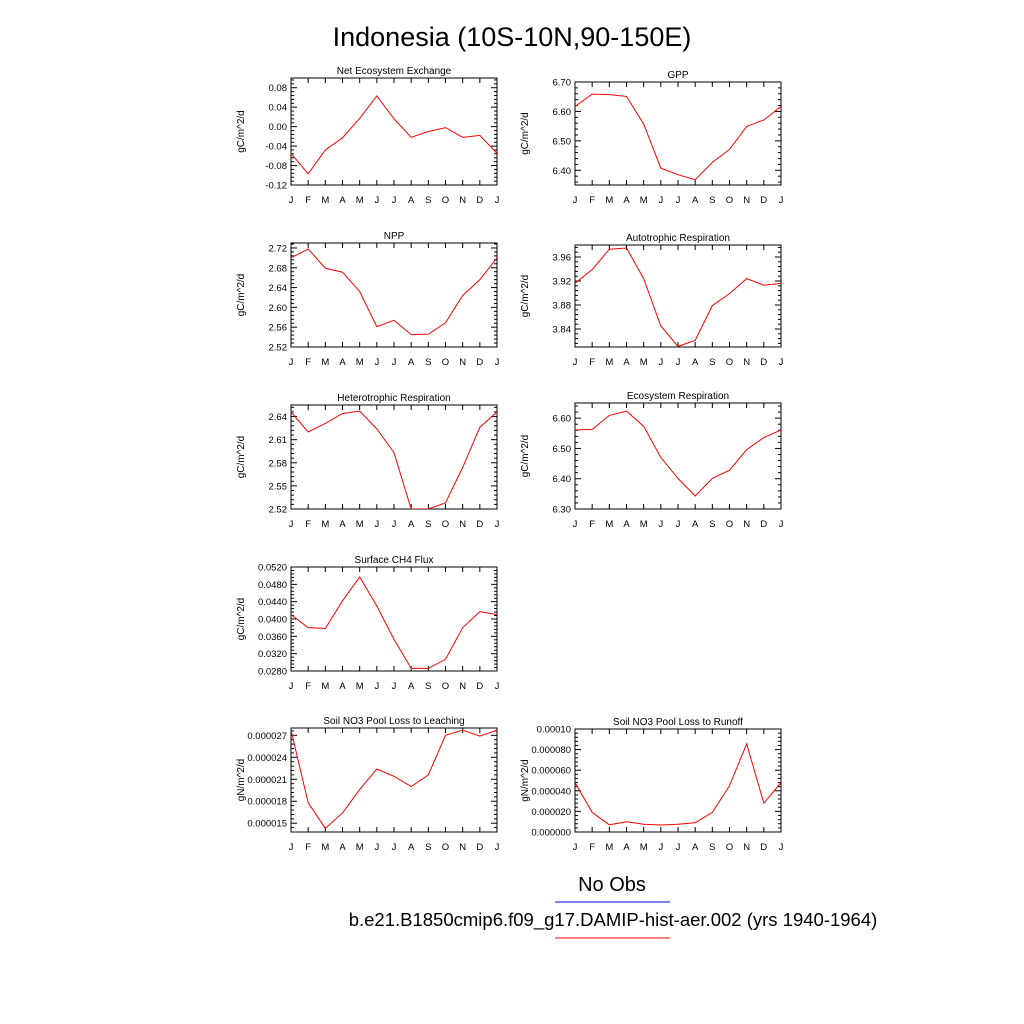 This screenshot has width=1024, height=1024. Describe the element at coordinates (278, 268) in the screenshot. I see `y-tick-label: 2.68` at that location.